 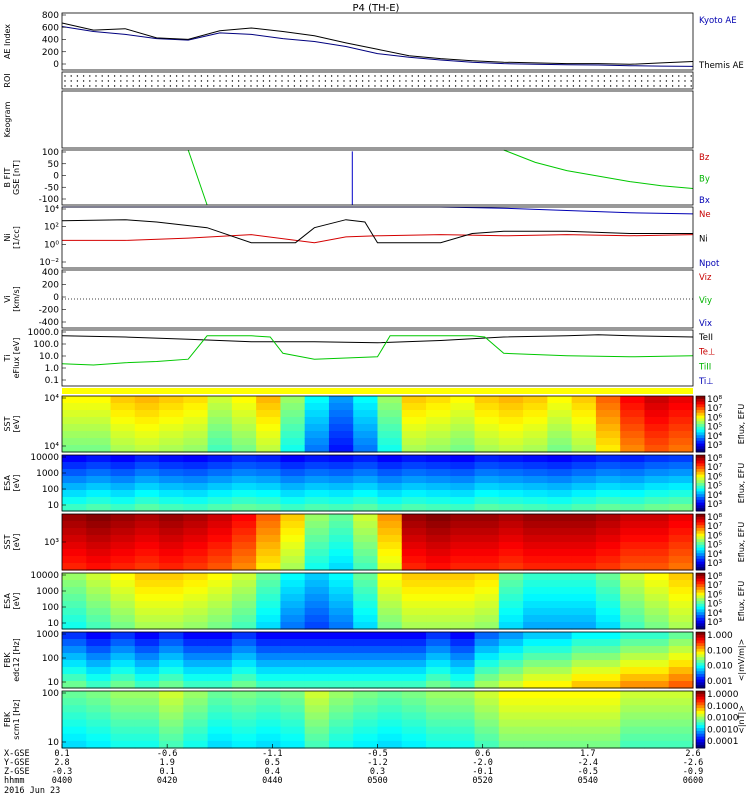 What do you see at coordinates (482, 763) in the screenshot?
I see `x-axis-value: -2.0` at bounding box center [482, 763].